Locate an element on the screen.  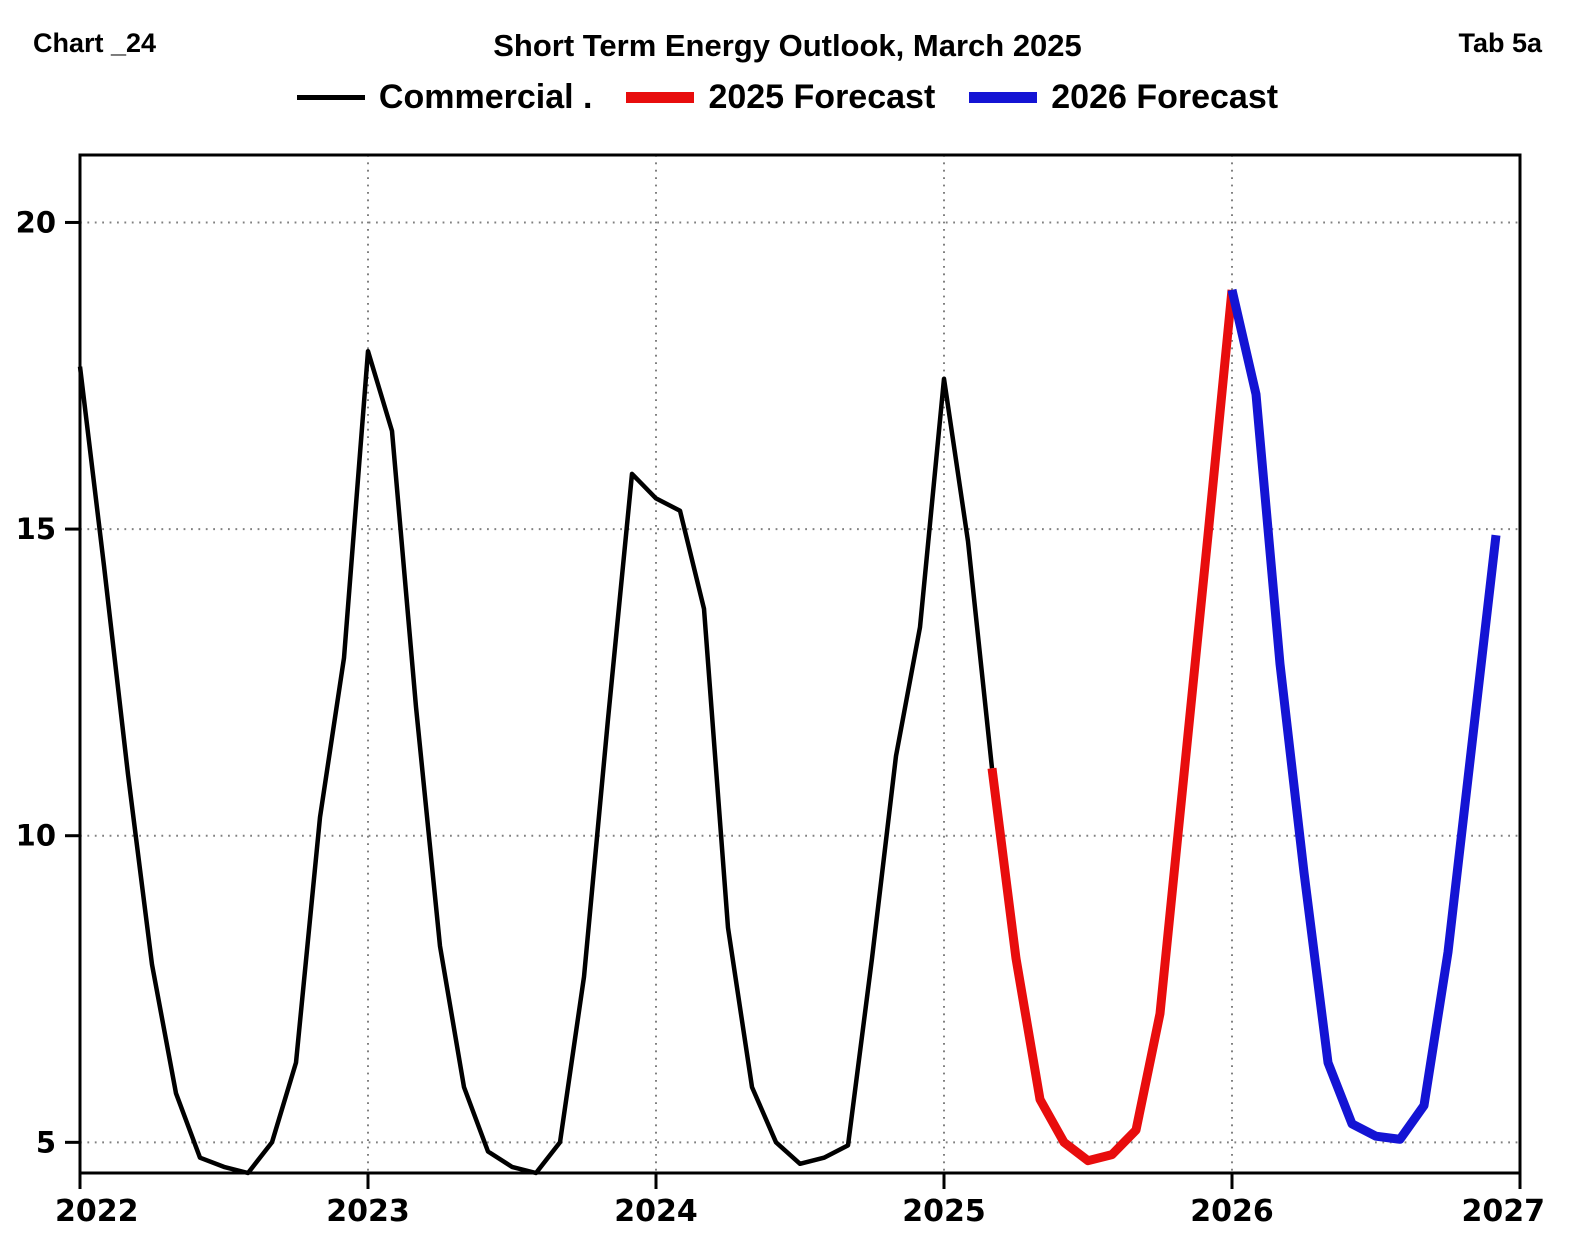
x-tick-label-2022: 2022 is located at coordinates (97, 1211).